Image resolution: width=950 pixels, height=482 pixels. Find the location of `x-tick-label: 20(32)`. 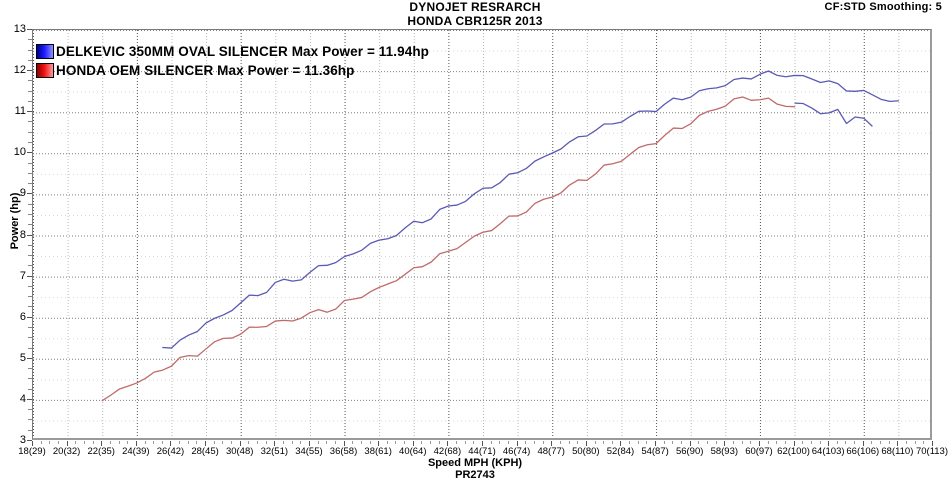

x-tick-label: 20(32) is located at coordinates (66, 451).